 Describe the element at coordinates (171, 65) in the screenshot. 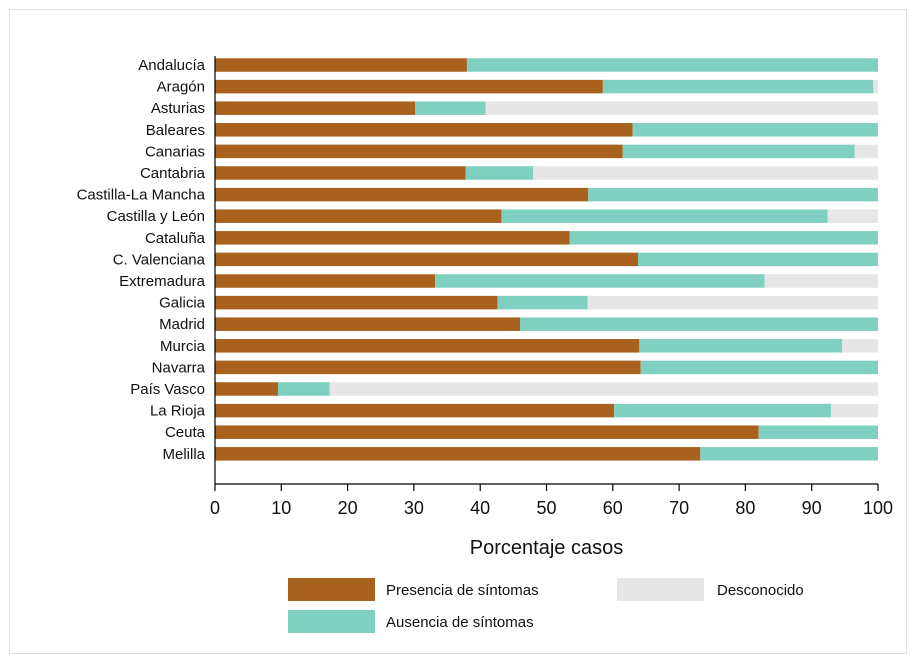

I see `category-label: Andalucía` at that location.